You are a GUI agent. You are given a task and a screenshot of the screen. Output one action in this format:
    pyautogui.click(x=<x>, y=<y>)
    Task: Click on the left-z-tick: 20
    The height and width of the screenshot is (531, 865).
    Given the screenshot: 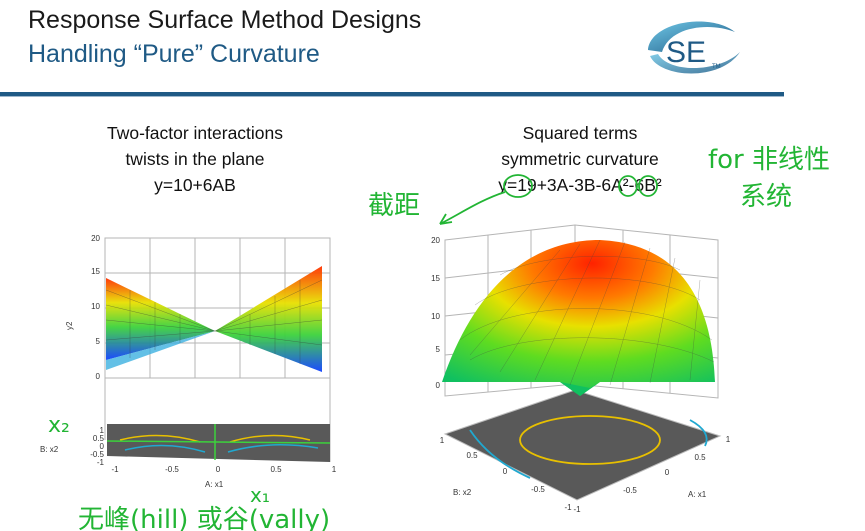 What is the action you would take?
    pyautogui.click(x=95, y=238)
    